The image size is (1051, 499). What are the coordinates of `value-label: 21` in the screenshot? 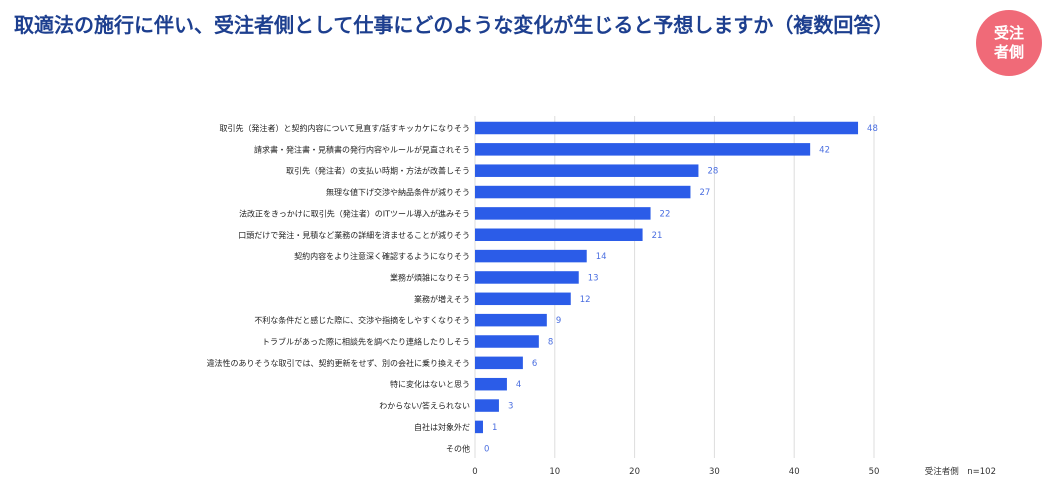 It's located at (657, 236).